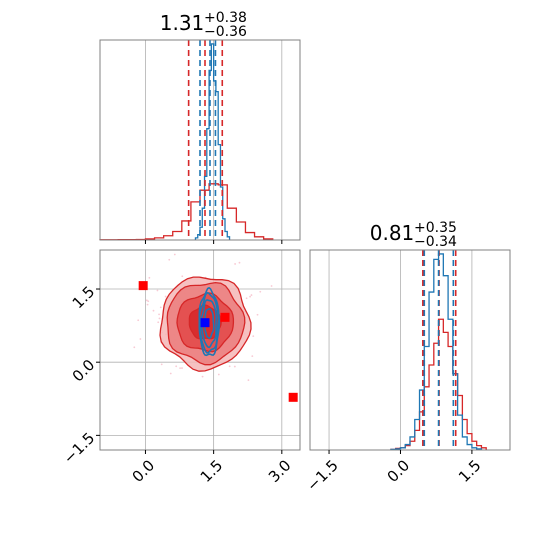 This screenshot has height=550, width=550. Describe the element at coordinates (84, 371) in the screenshot. I see `y-tick-label: 0.0` at that location.